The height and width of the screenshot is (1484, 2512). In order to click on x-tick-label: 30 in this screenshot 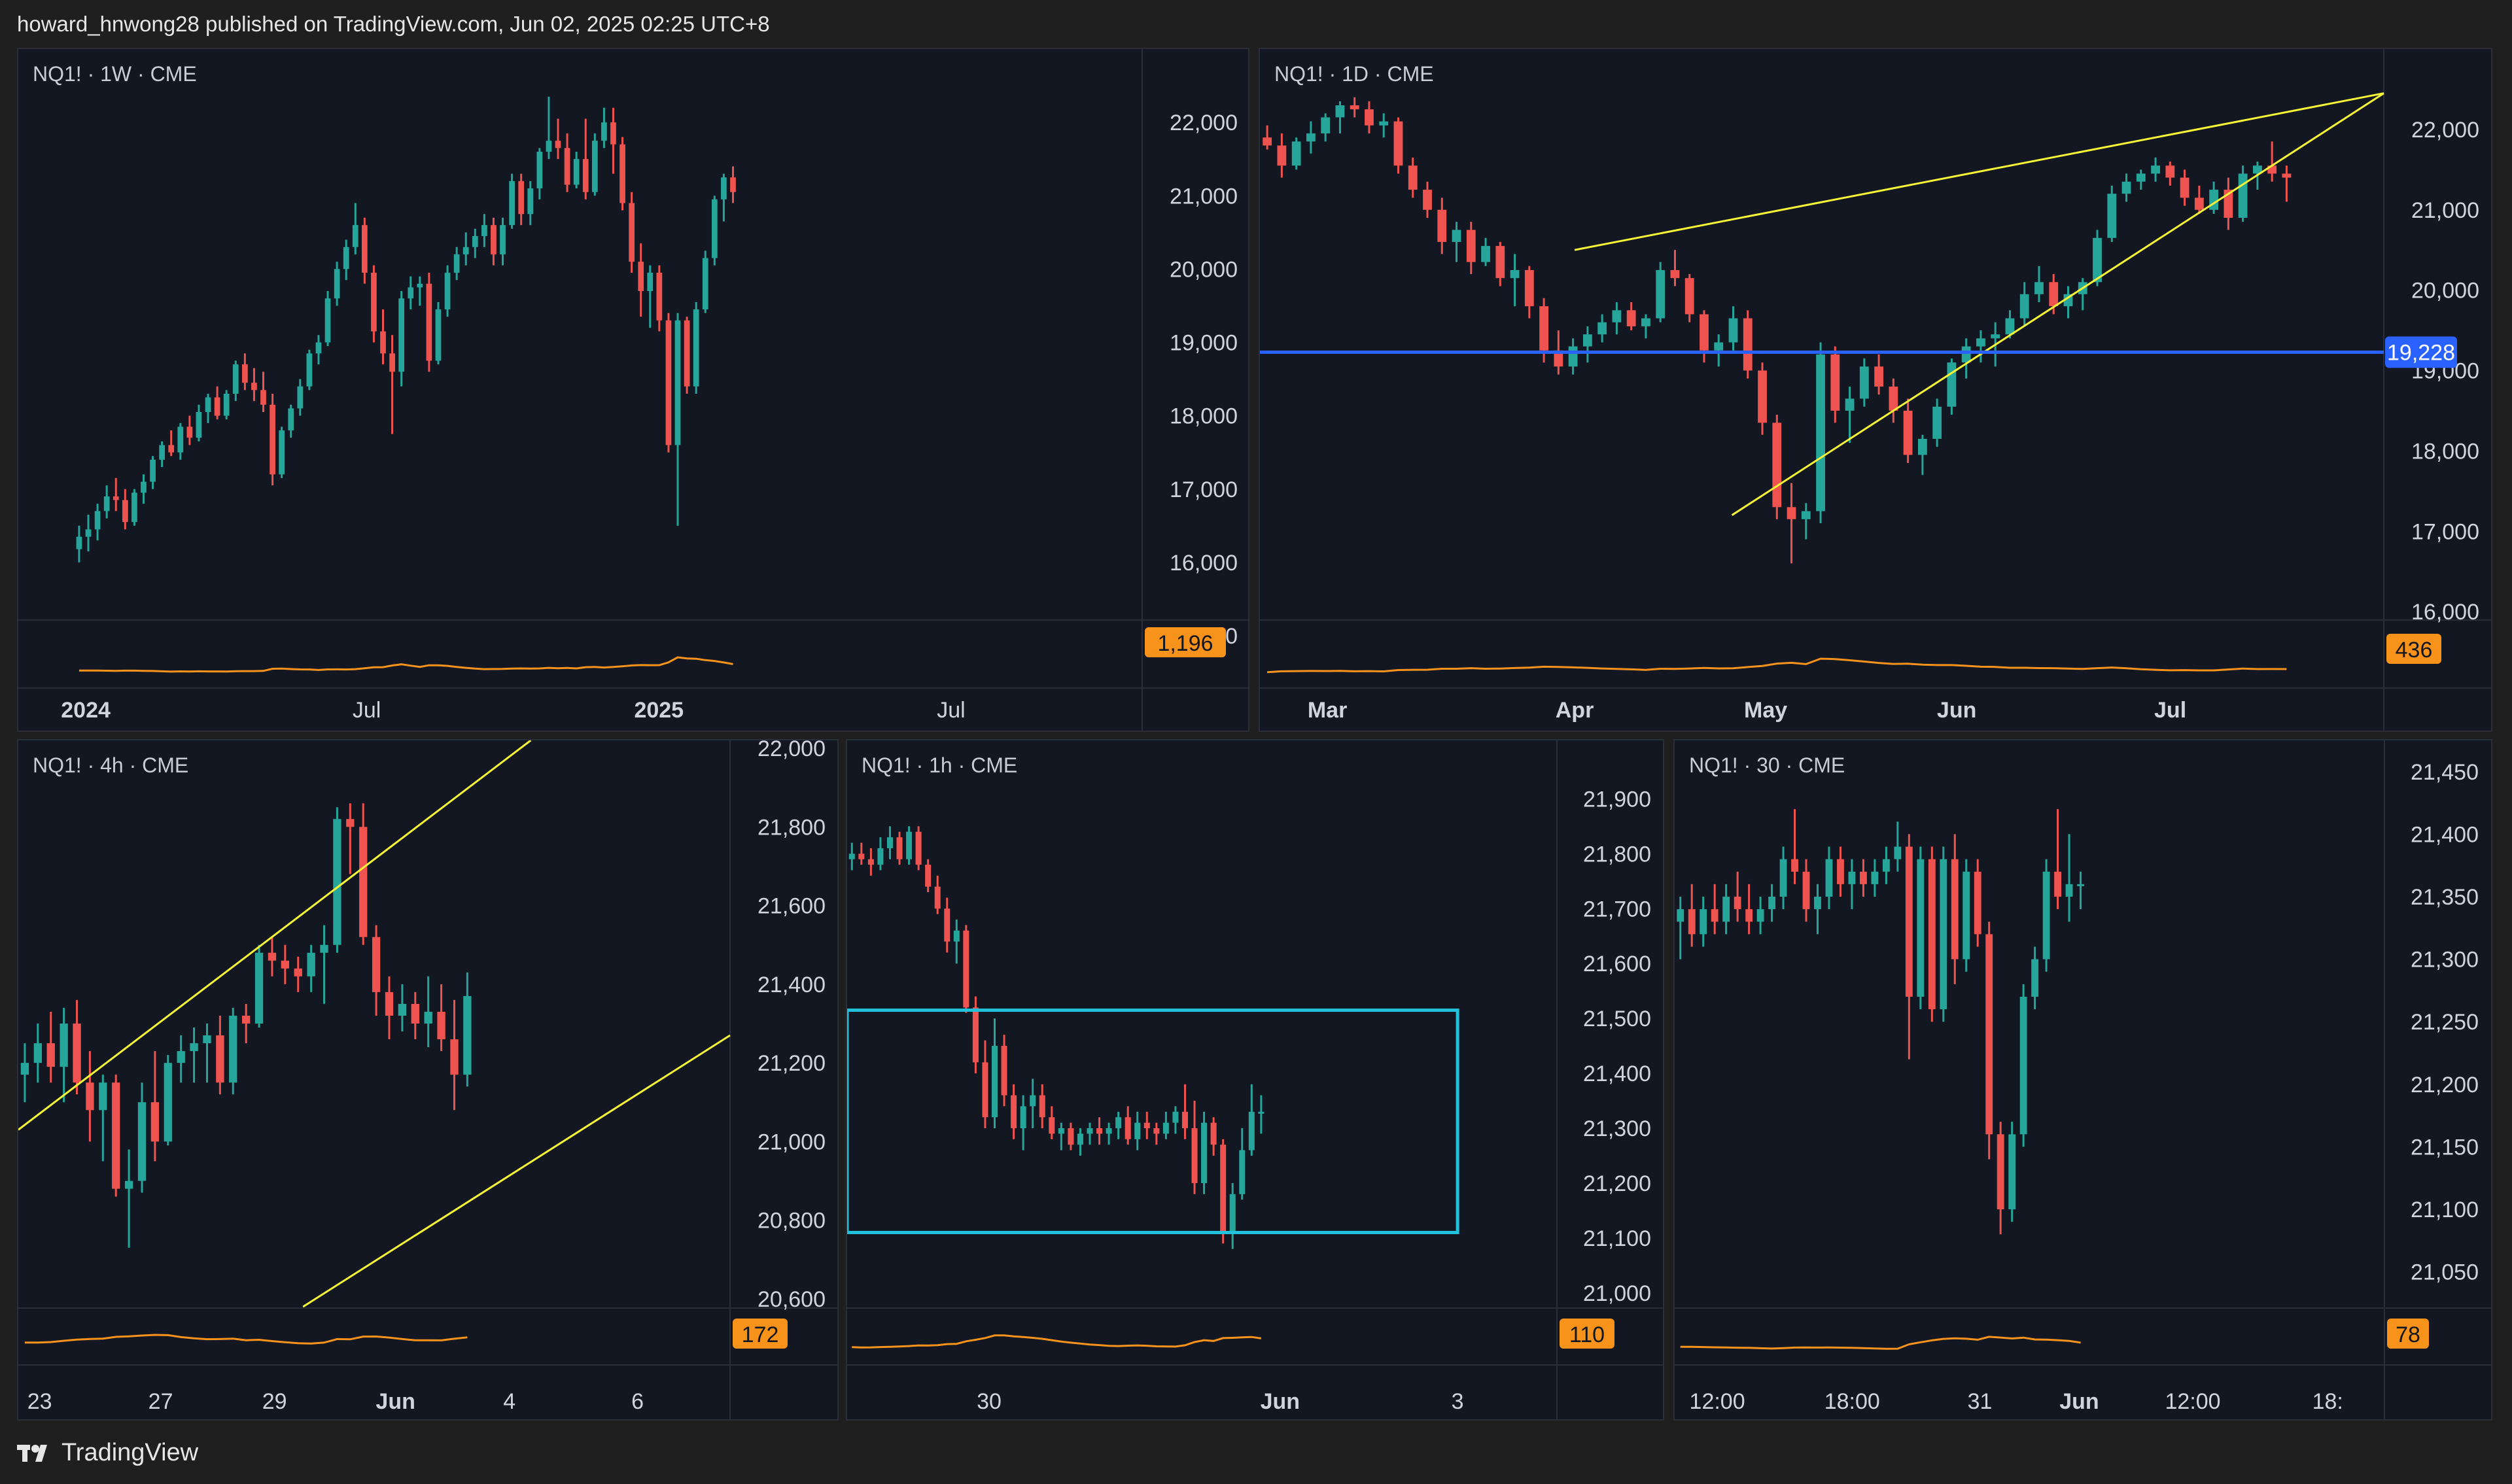, I will do `click(989, 1401)`.